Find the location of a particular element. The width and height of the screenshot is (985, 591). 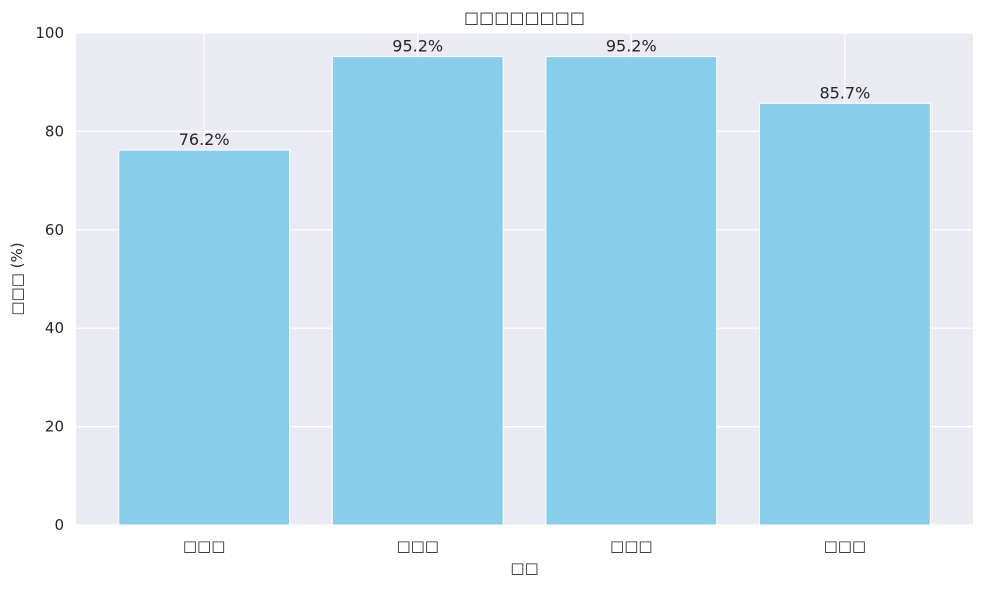

chart-title: □□□□□□□□ is located at coordinates (524, 17).